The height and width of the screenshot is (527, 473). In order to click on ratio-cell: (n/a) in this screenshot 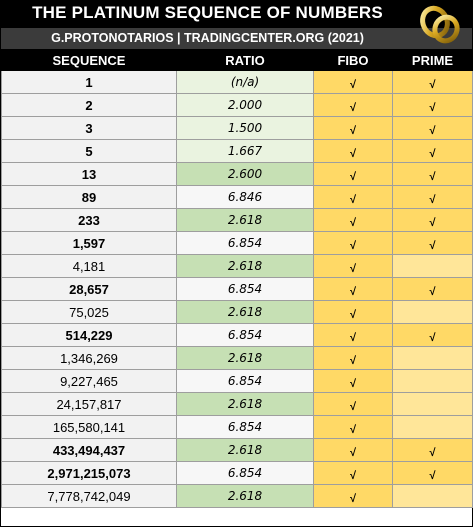, I will do `click(245, 82)`.